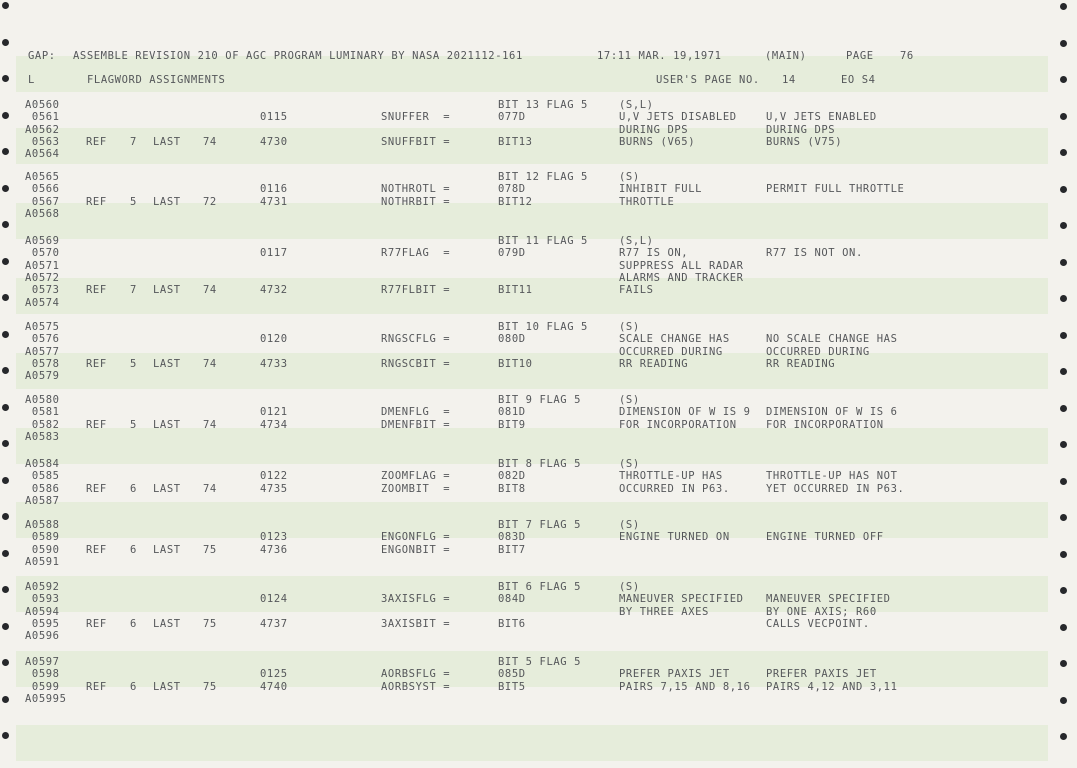  I want to click on address: 0121, so click(274, 412).